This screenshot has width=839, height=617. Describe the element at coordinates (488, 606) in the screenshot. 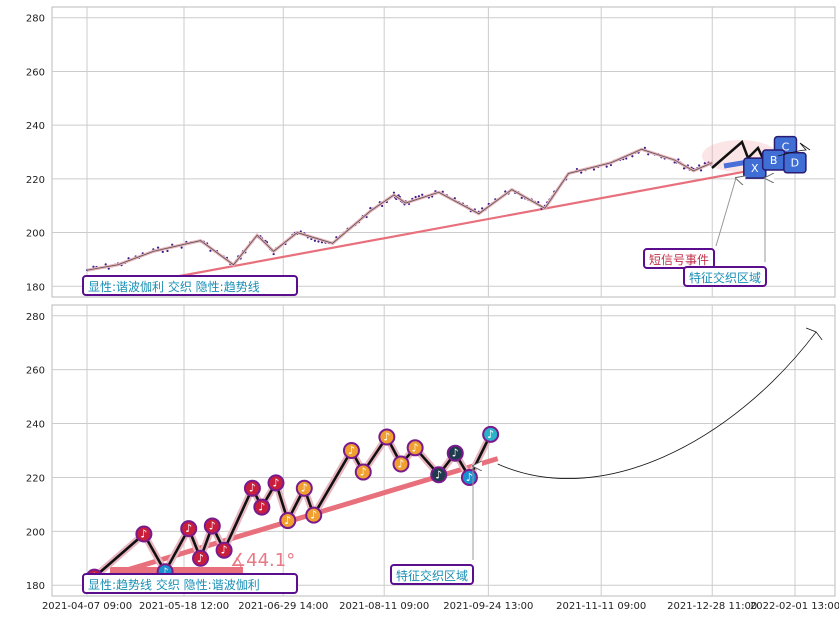

I see `x-tick-label: 2021-09-24 13:00` at that location.